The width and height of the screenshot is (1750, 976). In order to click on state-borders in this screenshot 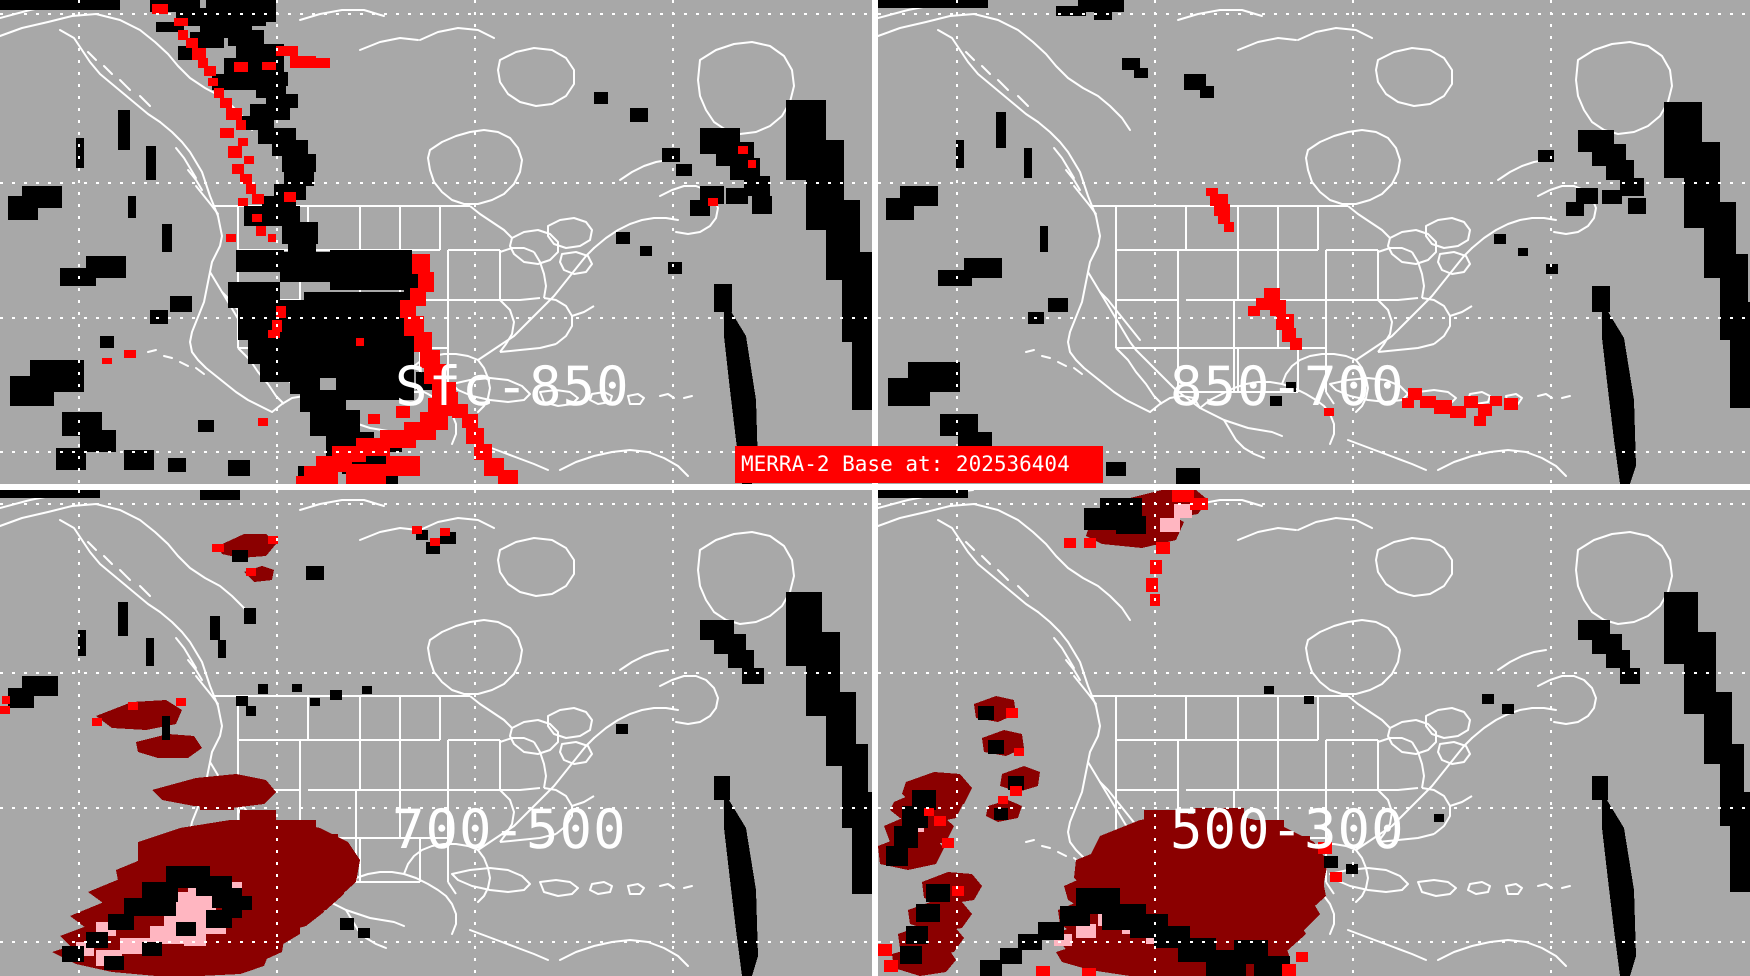, I will do `click(1294, 305)`.